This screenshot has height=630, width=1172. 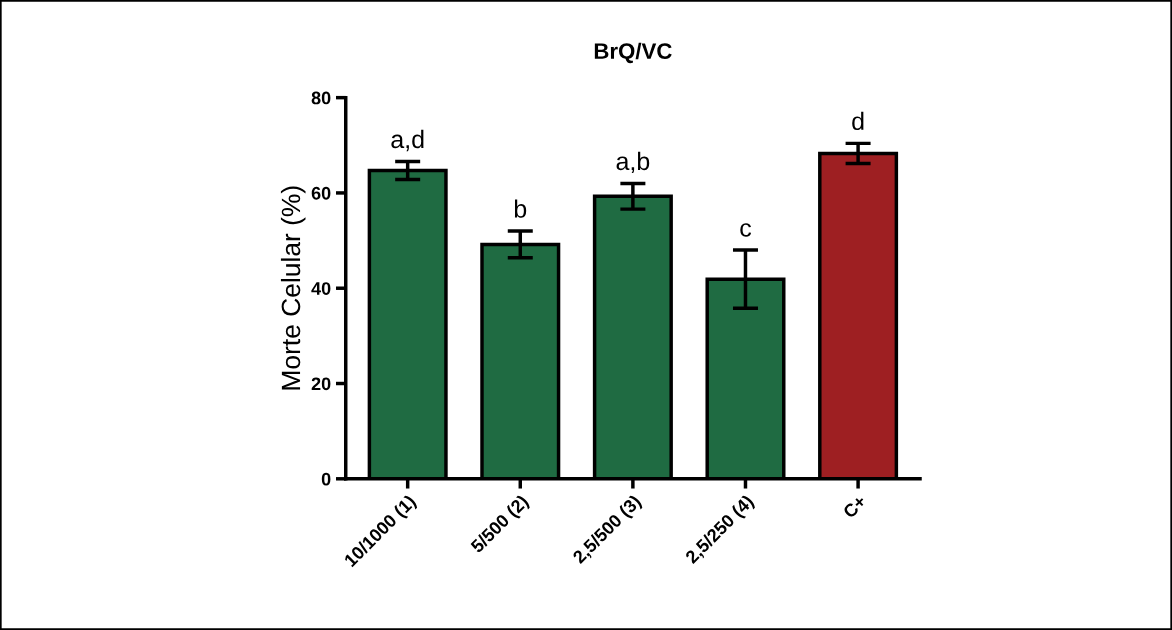 What do you see at coordinates (746, 230) in the screenshot?
I see `annotation: c` at bounding box center [746, 230].